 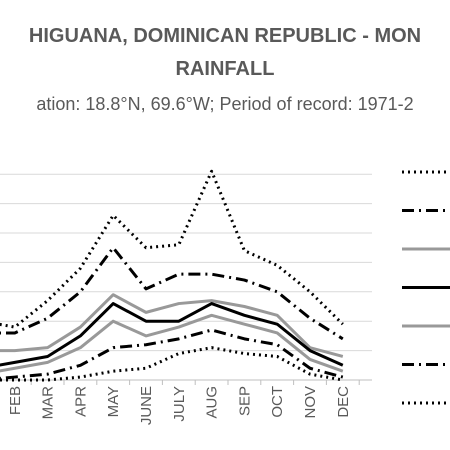 I want to click on x-tick-label: JUNE, so click(x=146, y=405).